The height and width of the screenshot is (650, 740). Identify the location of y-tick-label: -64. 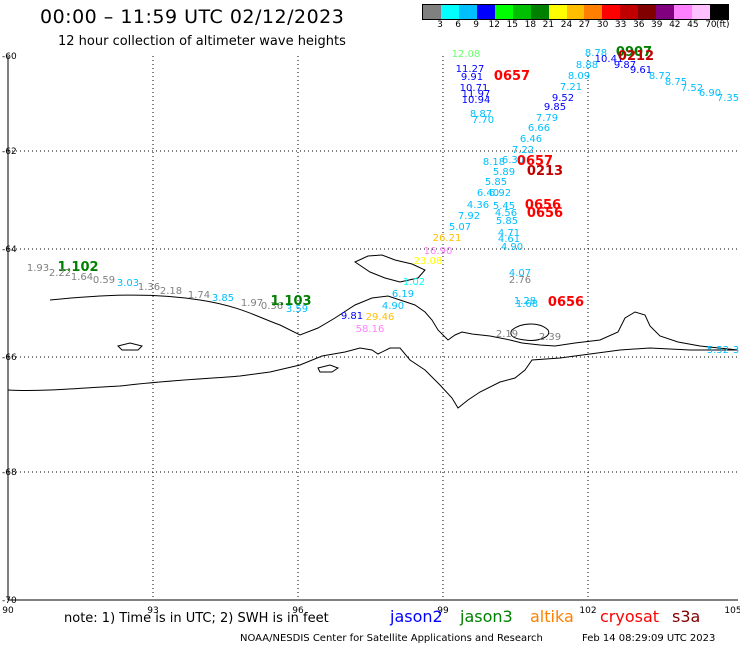
(9, 250).